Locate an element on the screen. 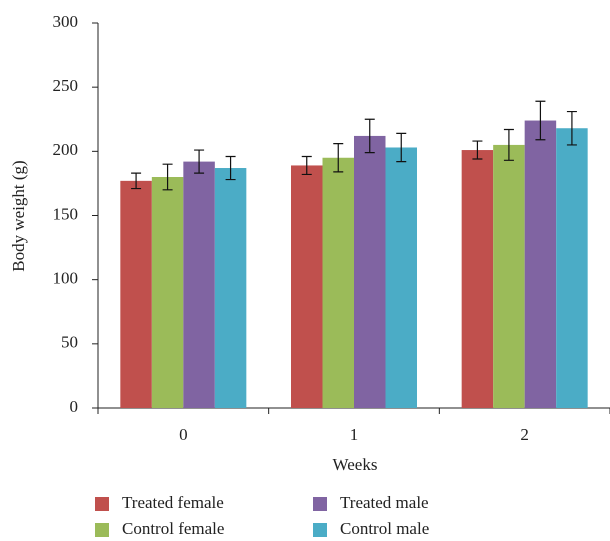 The image size is (610, 541). y-tick-label: 100 is located at coordinates (66, 278).